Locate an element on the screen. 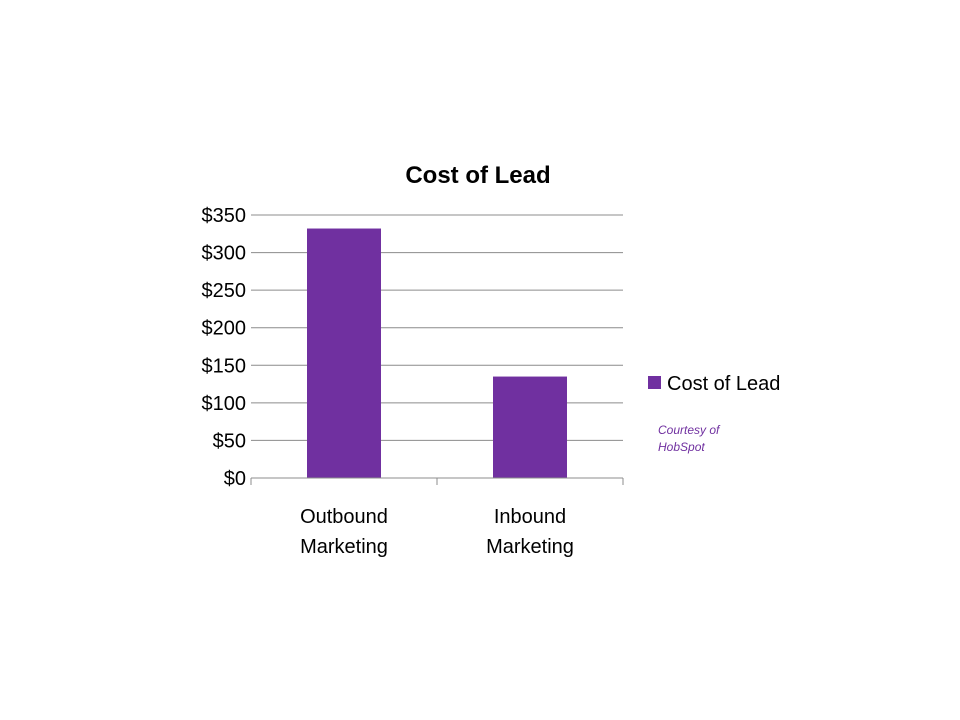  chart-title: Cost of Lead is located at coordinates (477, 175).